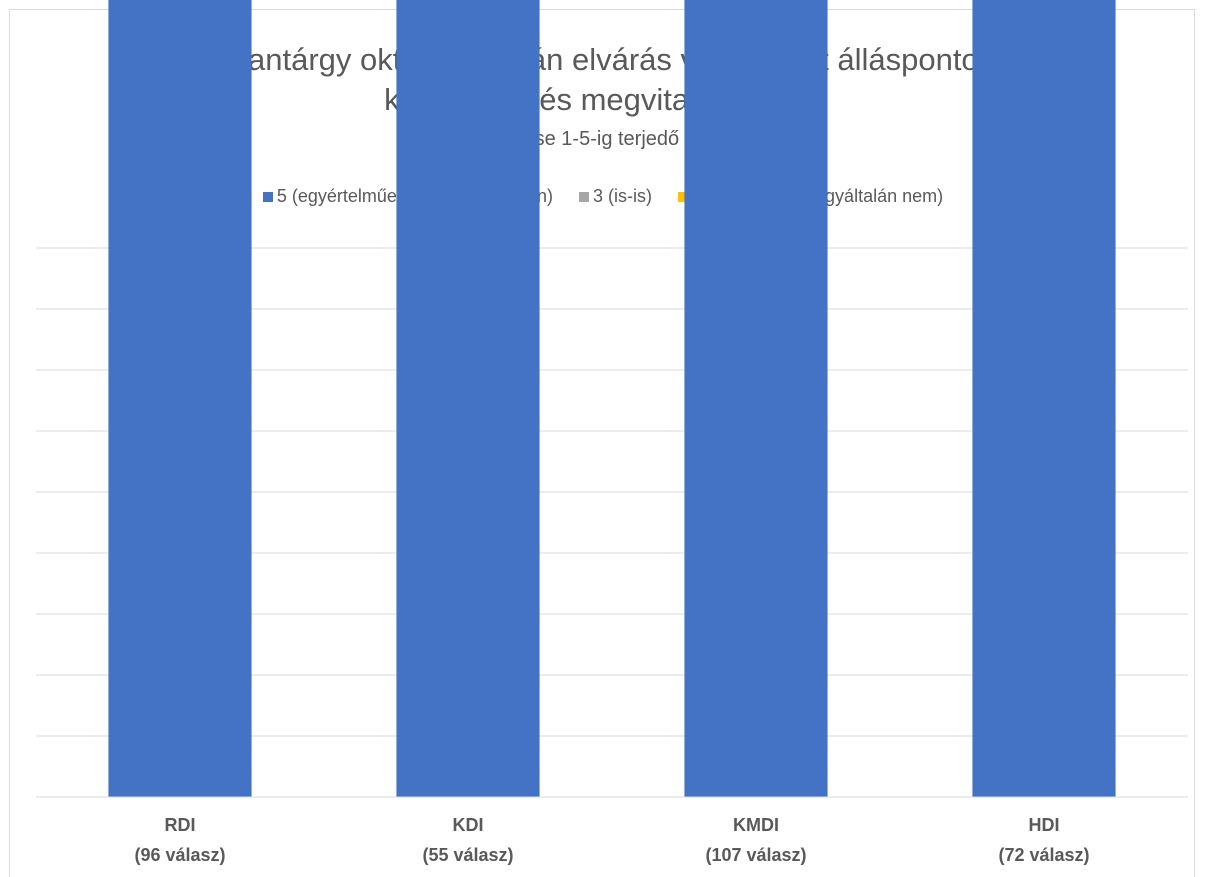 This screenshot has height=877, width=1206. I want to click on x-tick-label: HDI, so click(1044, 825).